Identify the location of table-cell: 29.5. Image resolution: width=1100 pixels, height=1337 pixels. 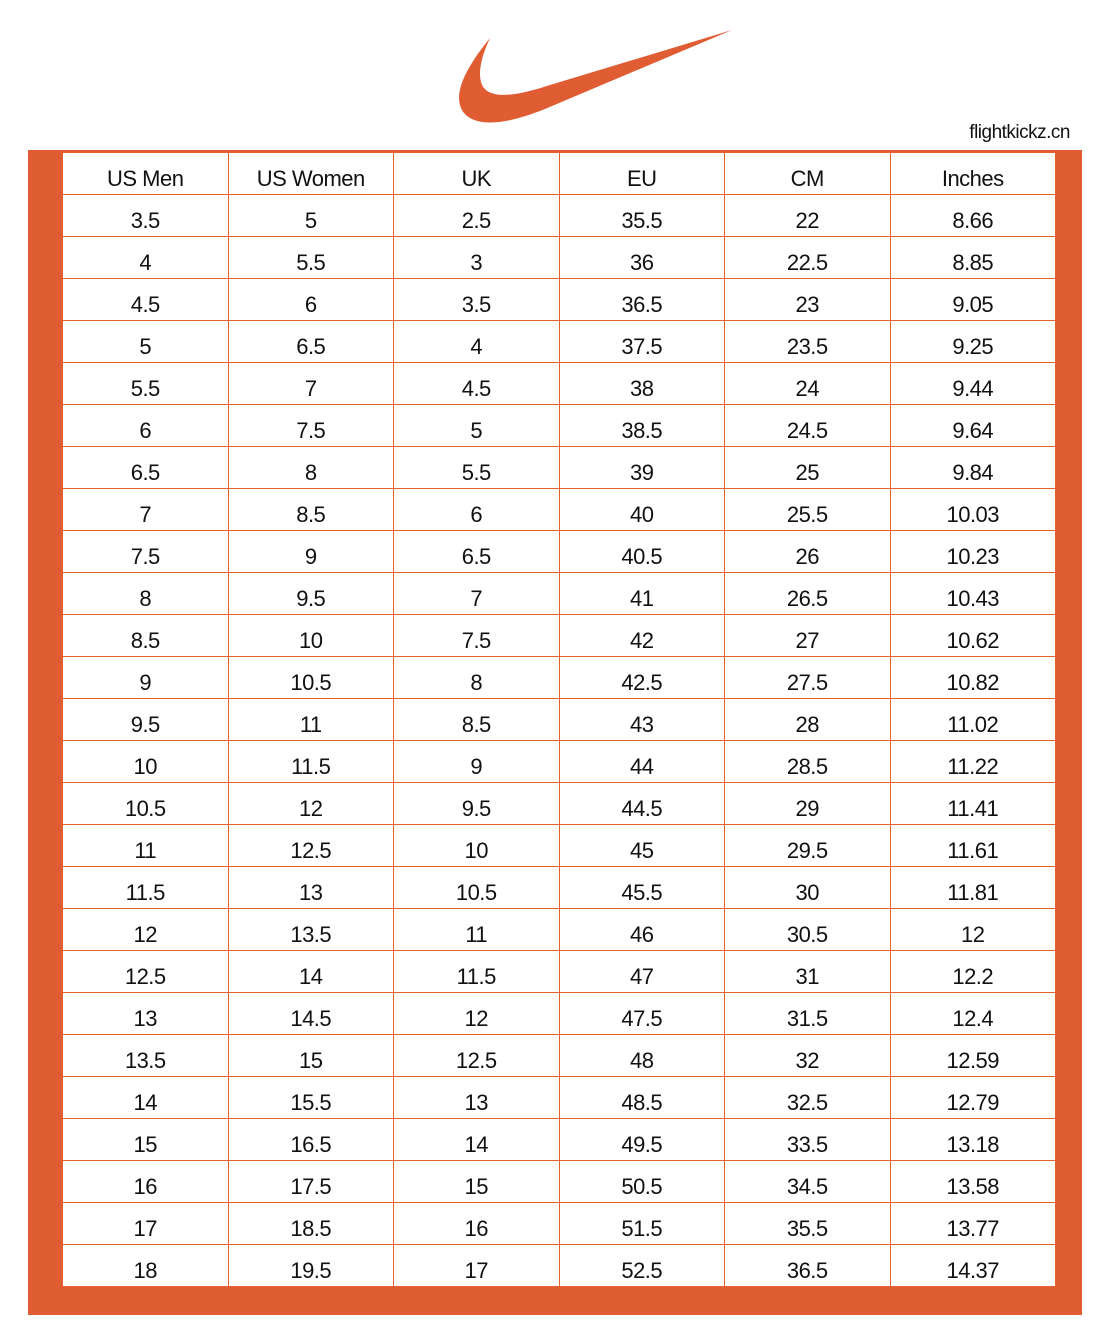
(807, 845).